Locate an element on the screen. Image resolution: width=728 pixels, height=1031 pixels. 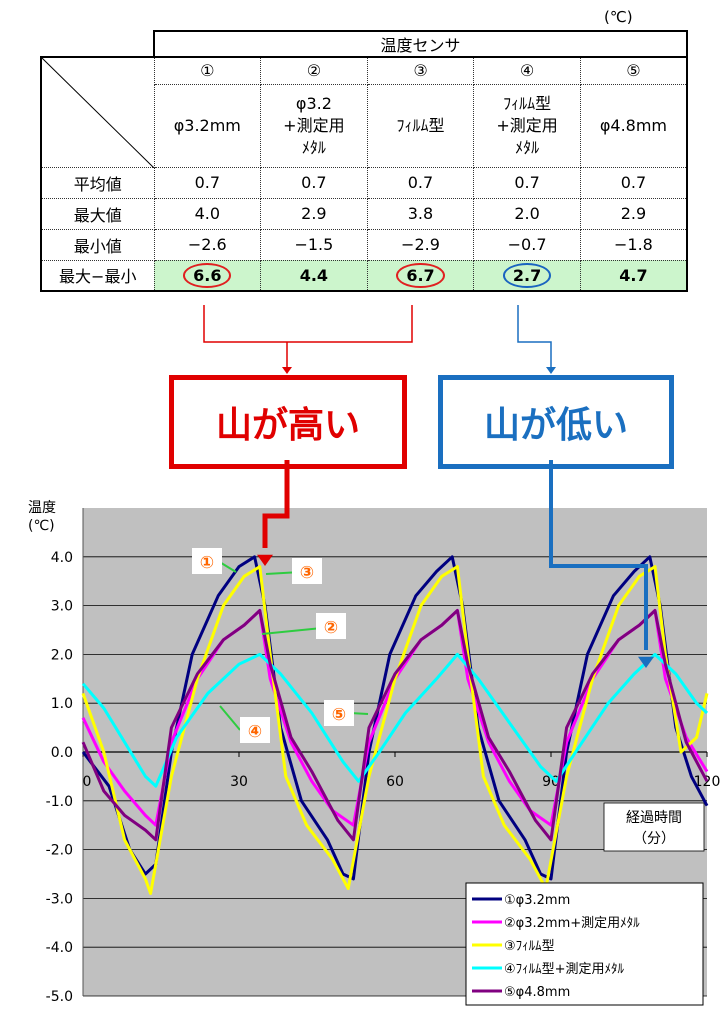
table-cell: −1.8 is located at coordinates (633, 244).